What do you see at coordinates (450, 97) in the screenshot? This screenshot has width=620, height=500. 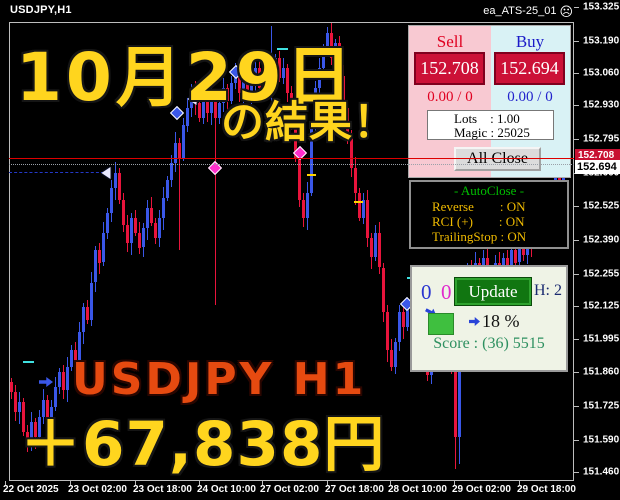 I see `sell-position-stats: 0.00 / 0` at bounding box center [450, 97].